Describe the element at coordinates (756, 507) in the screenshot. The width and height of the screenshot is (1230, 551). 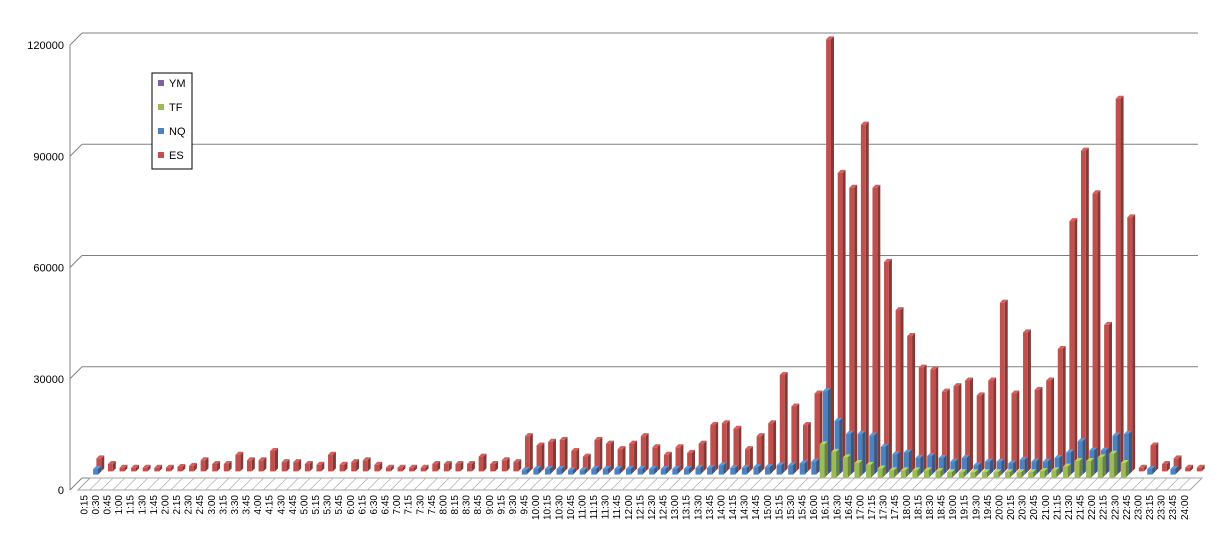
I see `x-tick-label: 14:45` at that location.